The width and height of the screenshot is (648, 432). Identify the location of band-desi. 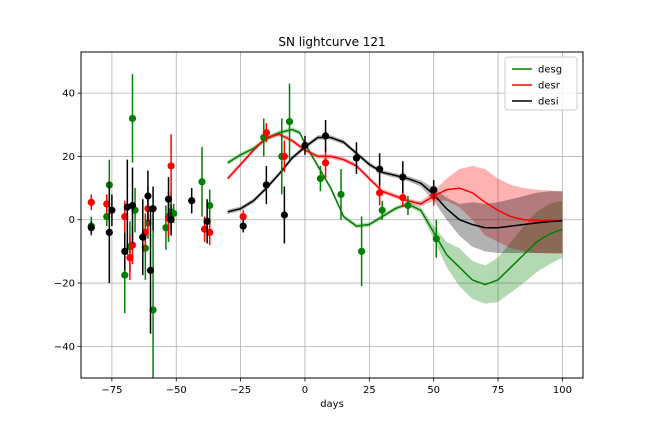
(395, 194).